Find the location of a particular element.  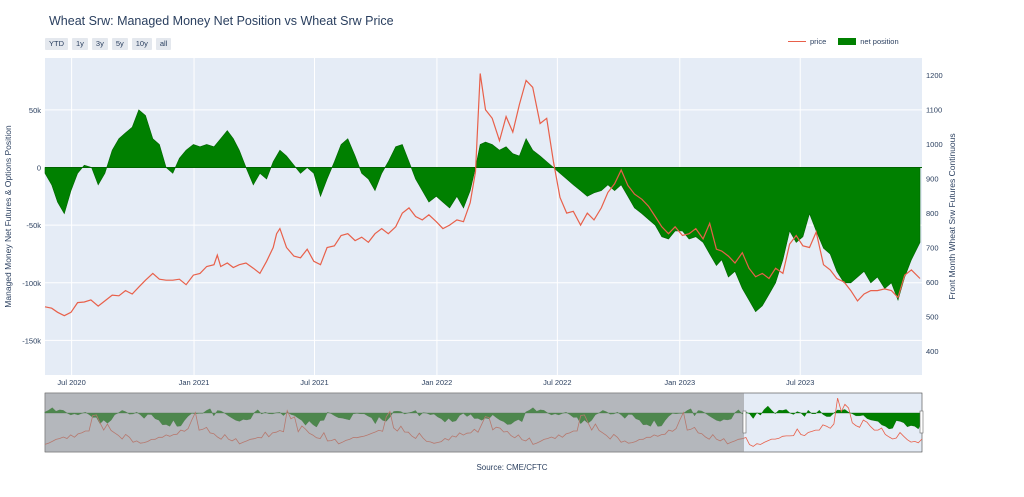

x-tick-label: Jul 2021 is located at coordinates (314, 382).